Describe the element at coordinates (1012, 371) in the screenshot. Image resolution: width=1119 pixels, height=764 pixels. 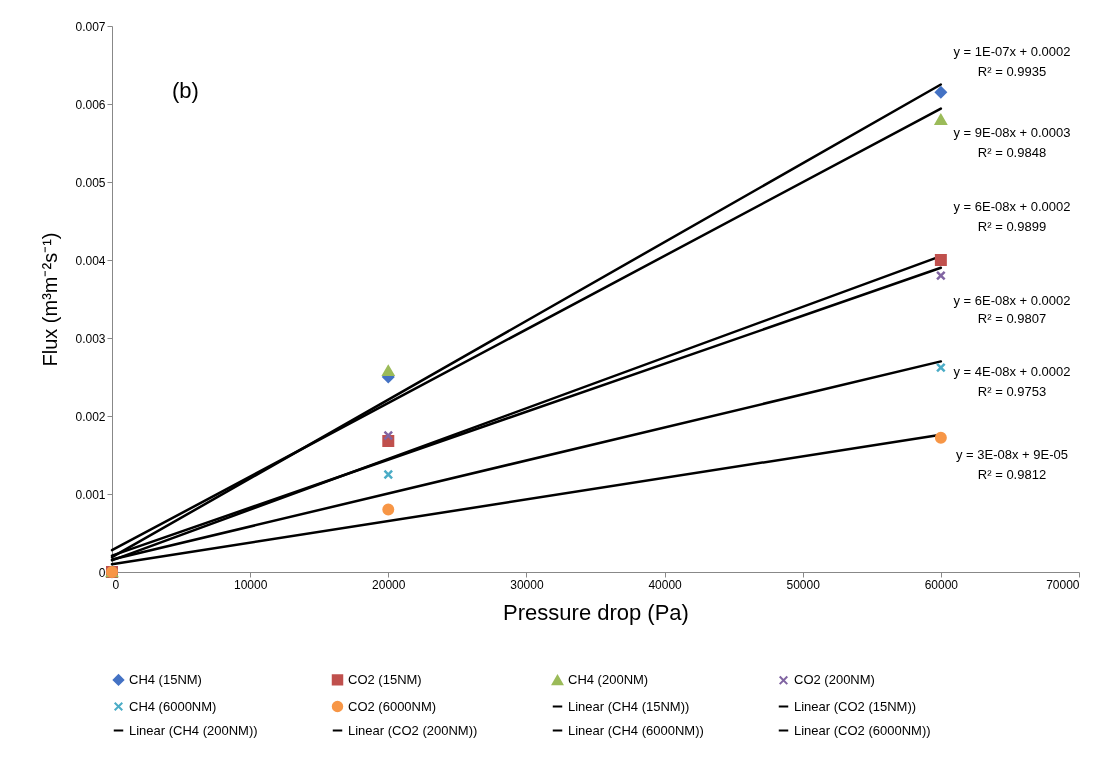
I see `annotation: y = 4E-08x + 0.0002` at that location.